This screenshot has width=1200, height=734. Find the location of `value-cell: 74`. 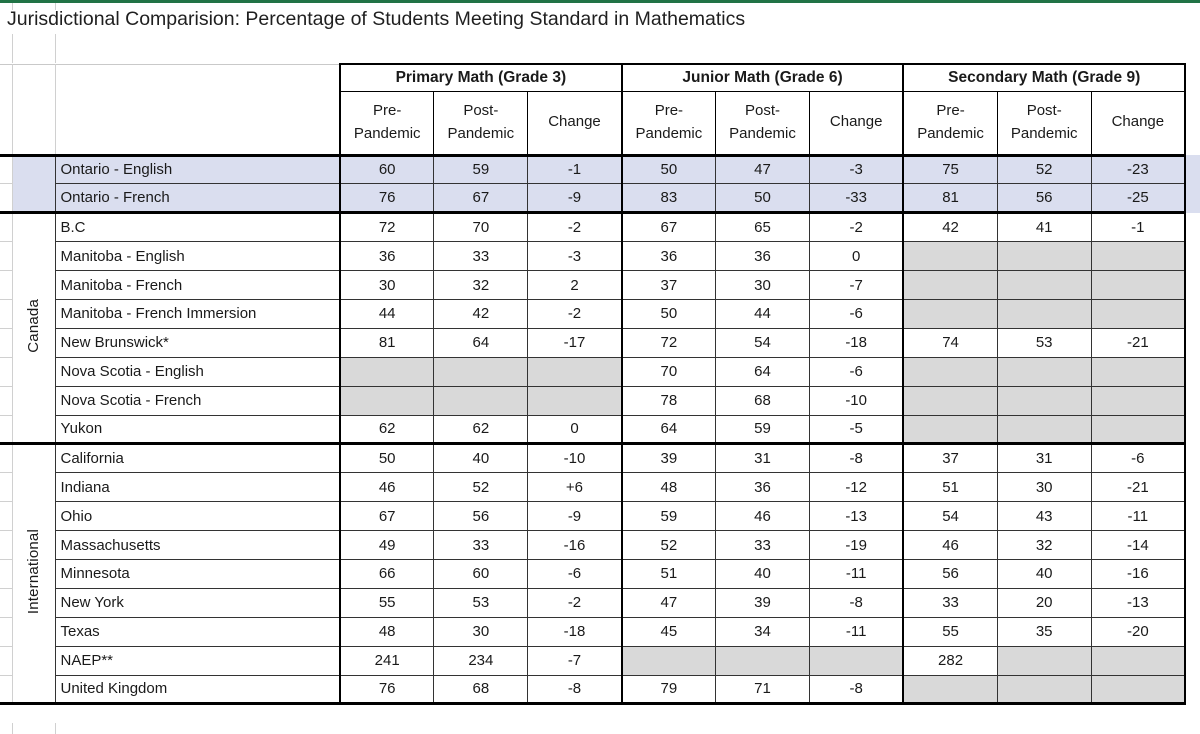

value-cell: 74 is located at coordinates (950, 342).